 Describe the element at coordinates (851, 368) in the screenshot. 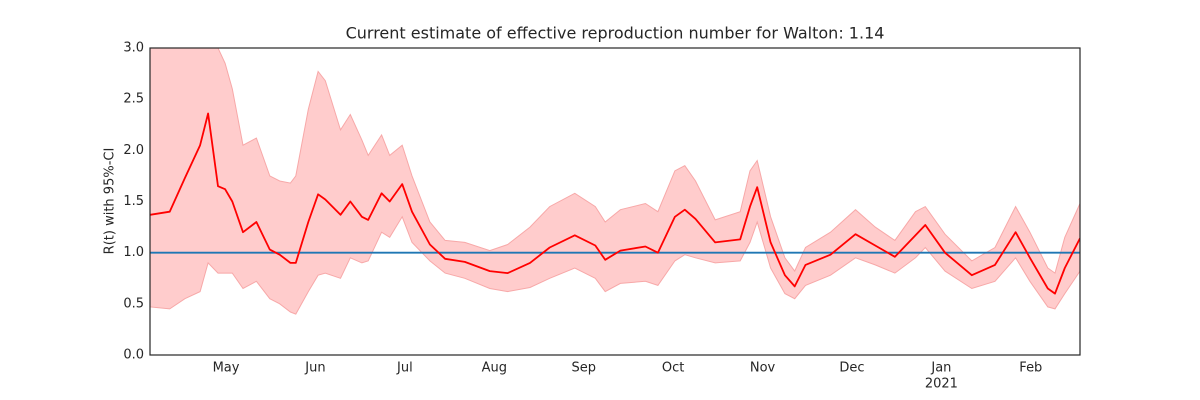

I see `x-tick-label: Dec` at that location.